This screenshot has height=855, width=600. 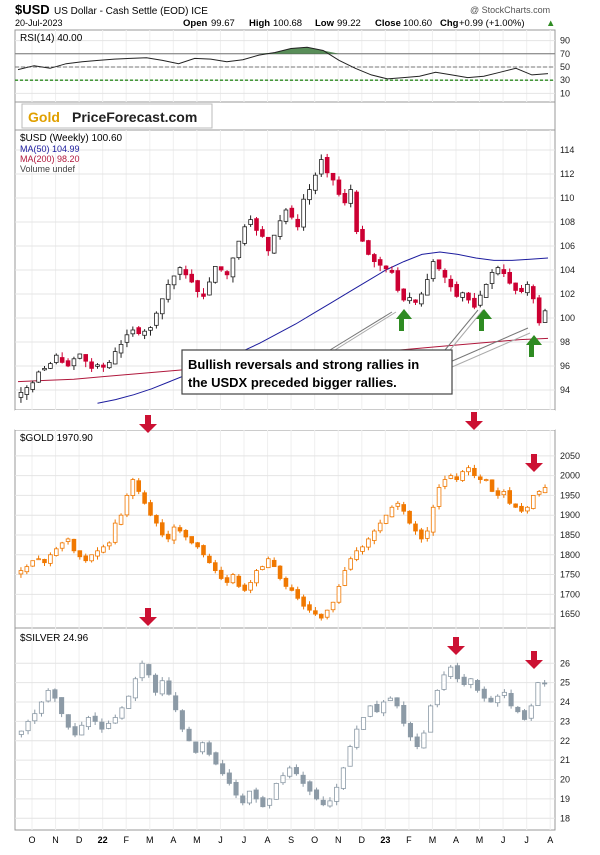 I want to click on low-value: 99.22, so click(x=349, y=23).